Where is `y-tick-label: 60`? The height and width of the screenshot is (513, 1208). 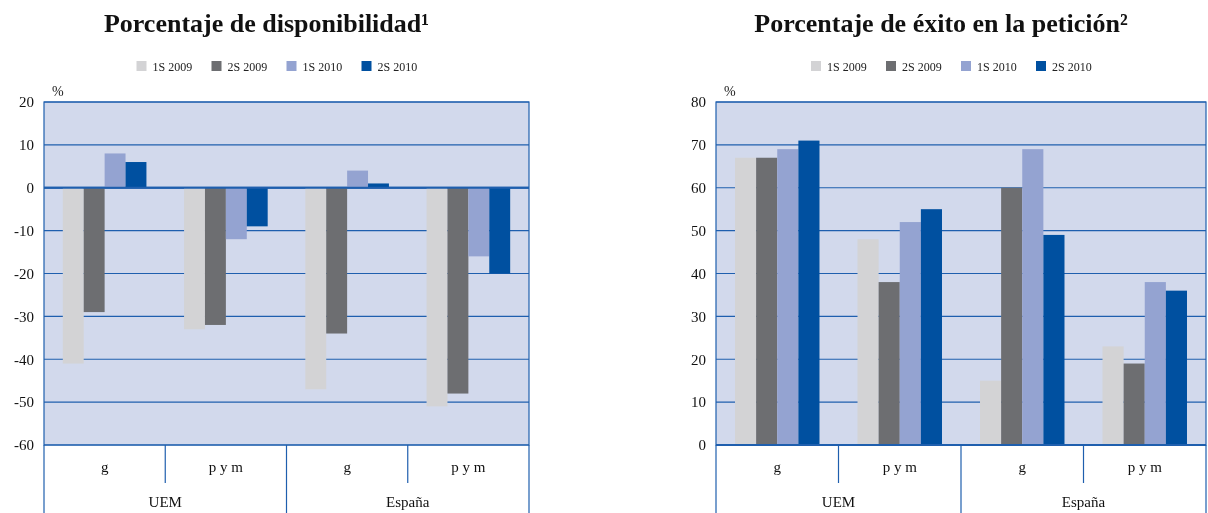
y-tick-label: 60 is located at coordinates (698, 188).